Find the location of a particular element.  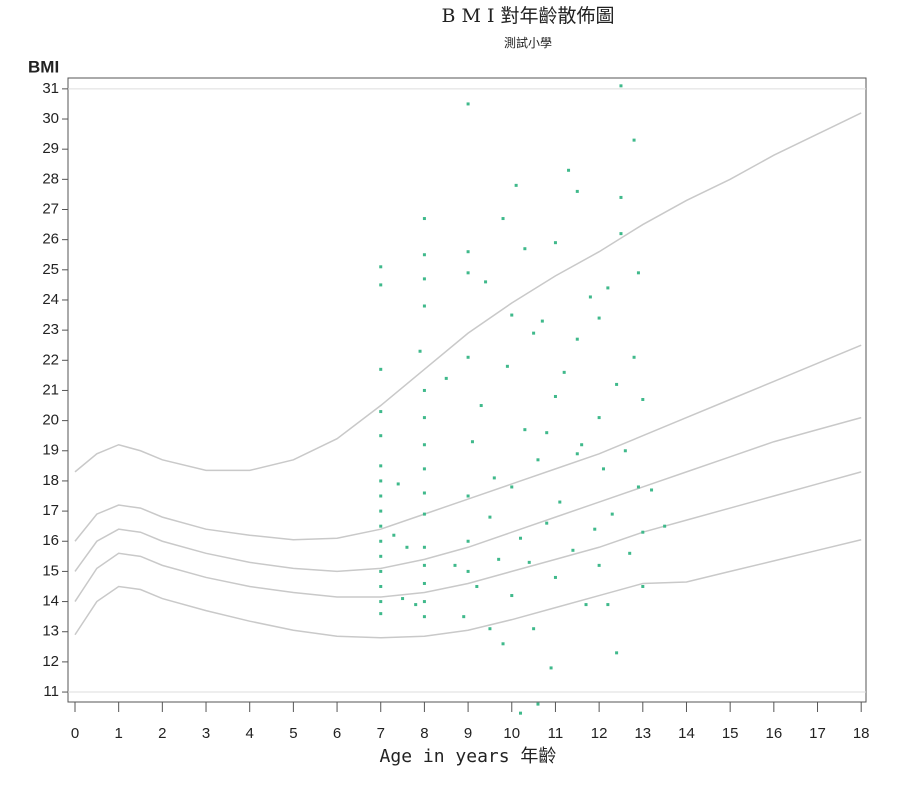

x-tick-label: 0 is located at coordinates (75, 733).